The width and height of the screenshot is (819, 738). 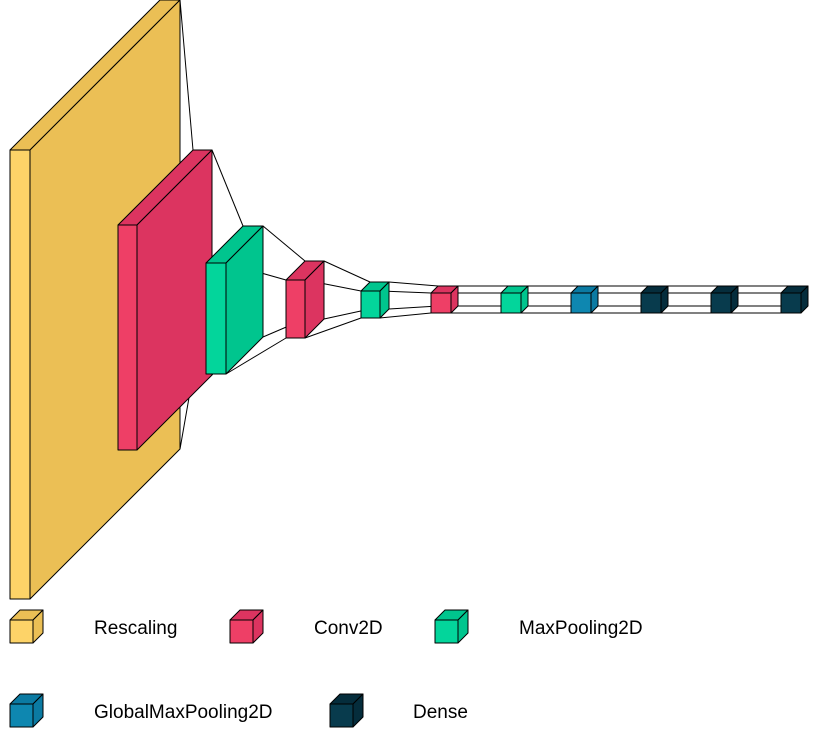 I want to click on legend-item-dense: Dense, so click(x=398, y=710).